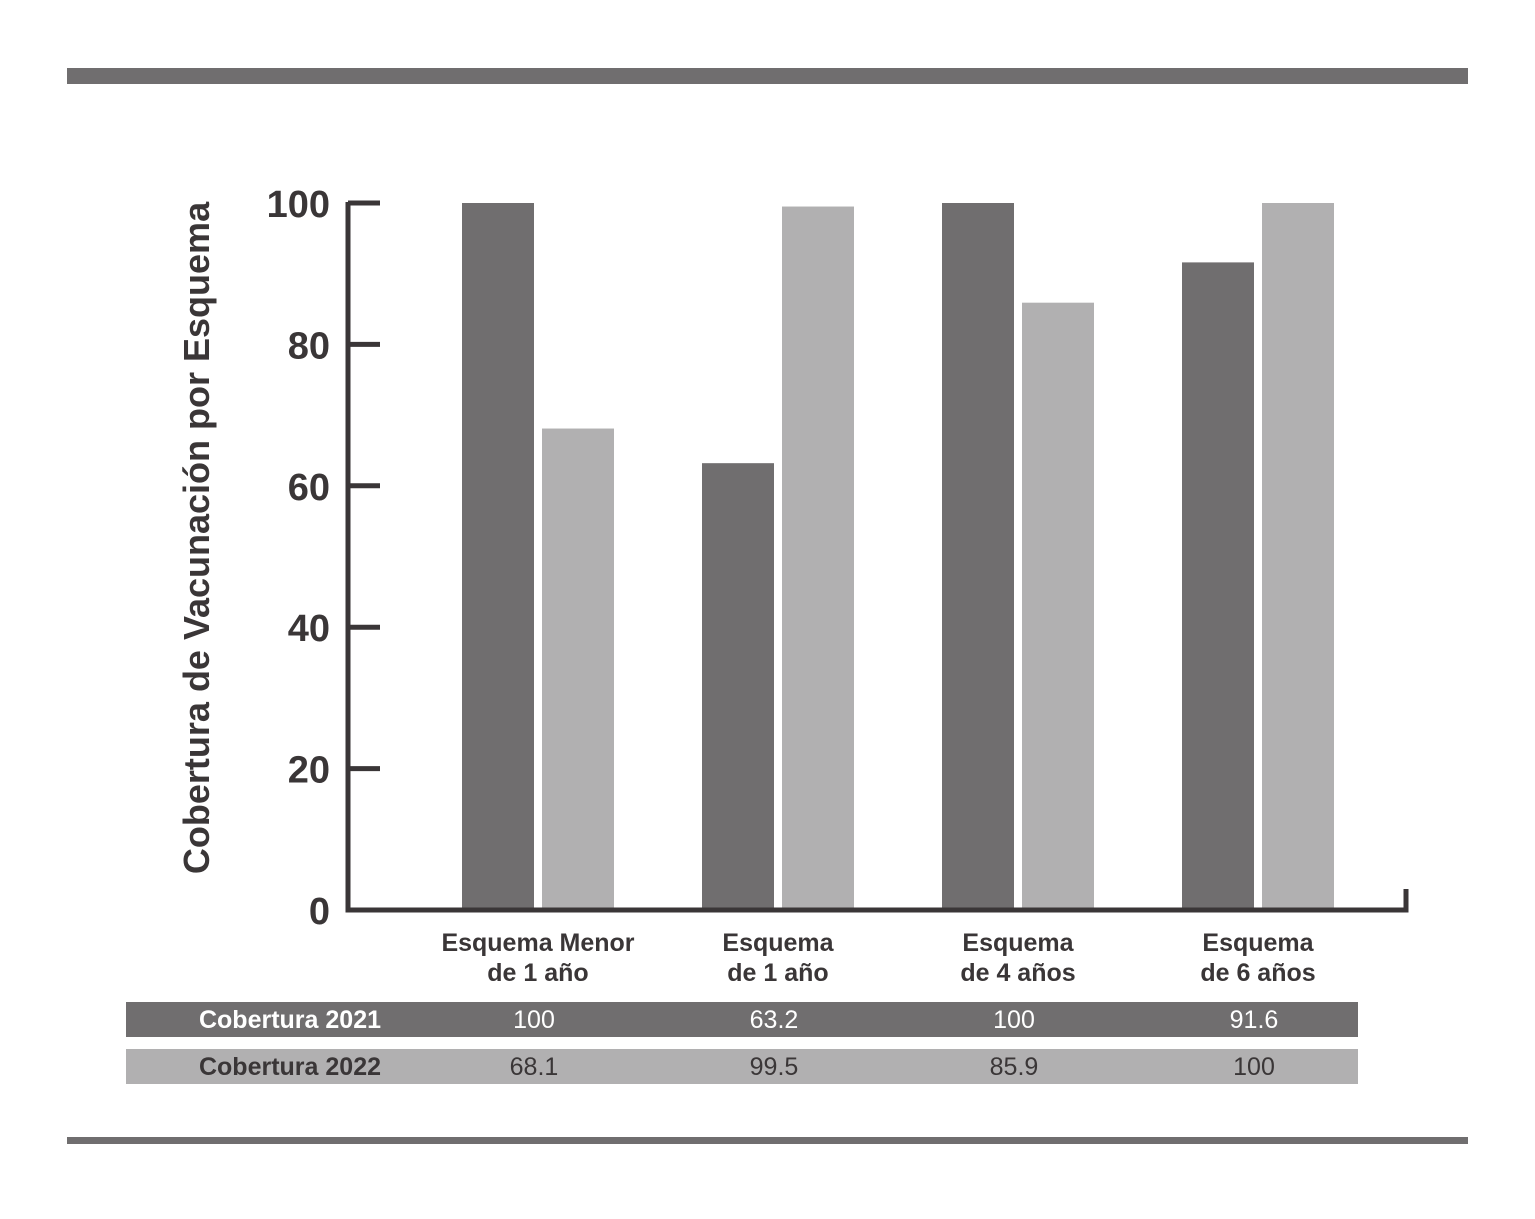 Image resolution: width=1535 pixels, height=1219 pixels. What do you see at coordinates (767, 1140) in the screenshot?
I see `bottom-rule` at bounding box center [767, 1140].